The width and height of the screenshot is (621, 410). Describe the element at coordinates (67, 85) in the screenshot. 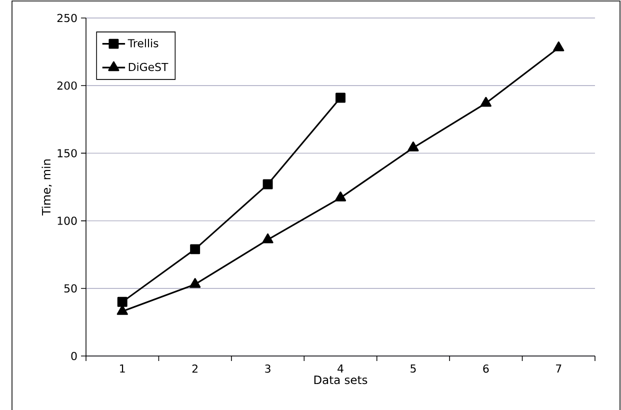

I see `y-tick-label: 200` at that location.